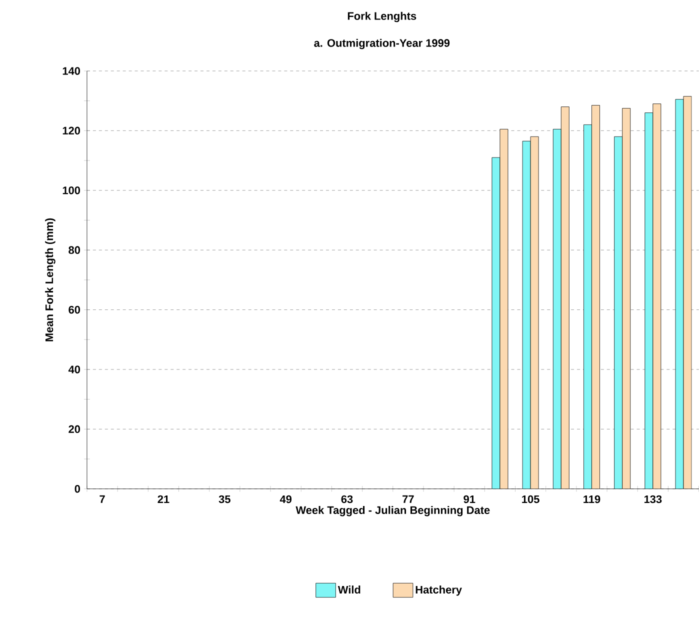  What do you see at coordinates (71, 71) in the screenshot?
I see `y-tick-label: 140` at bounding box center [71, 71].